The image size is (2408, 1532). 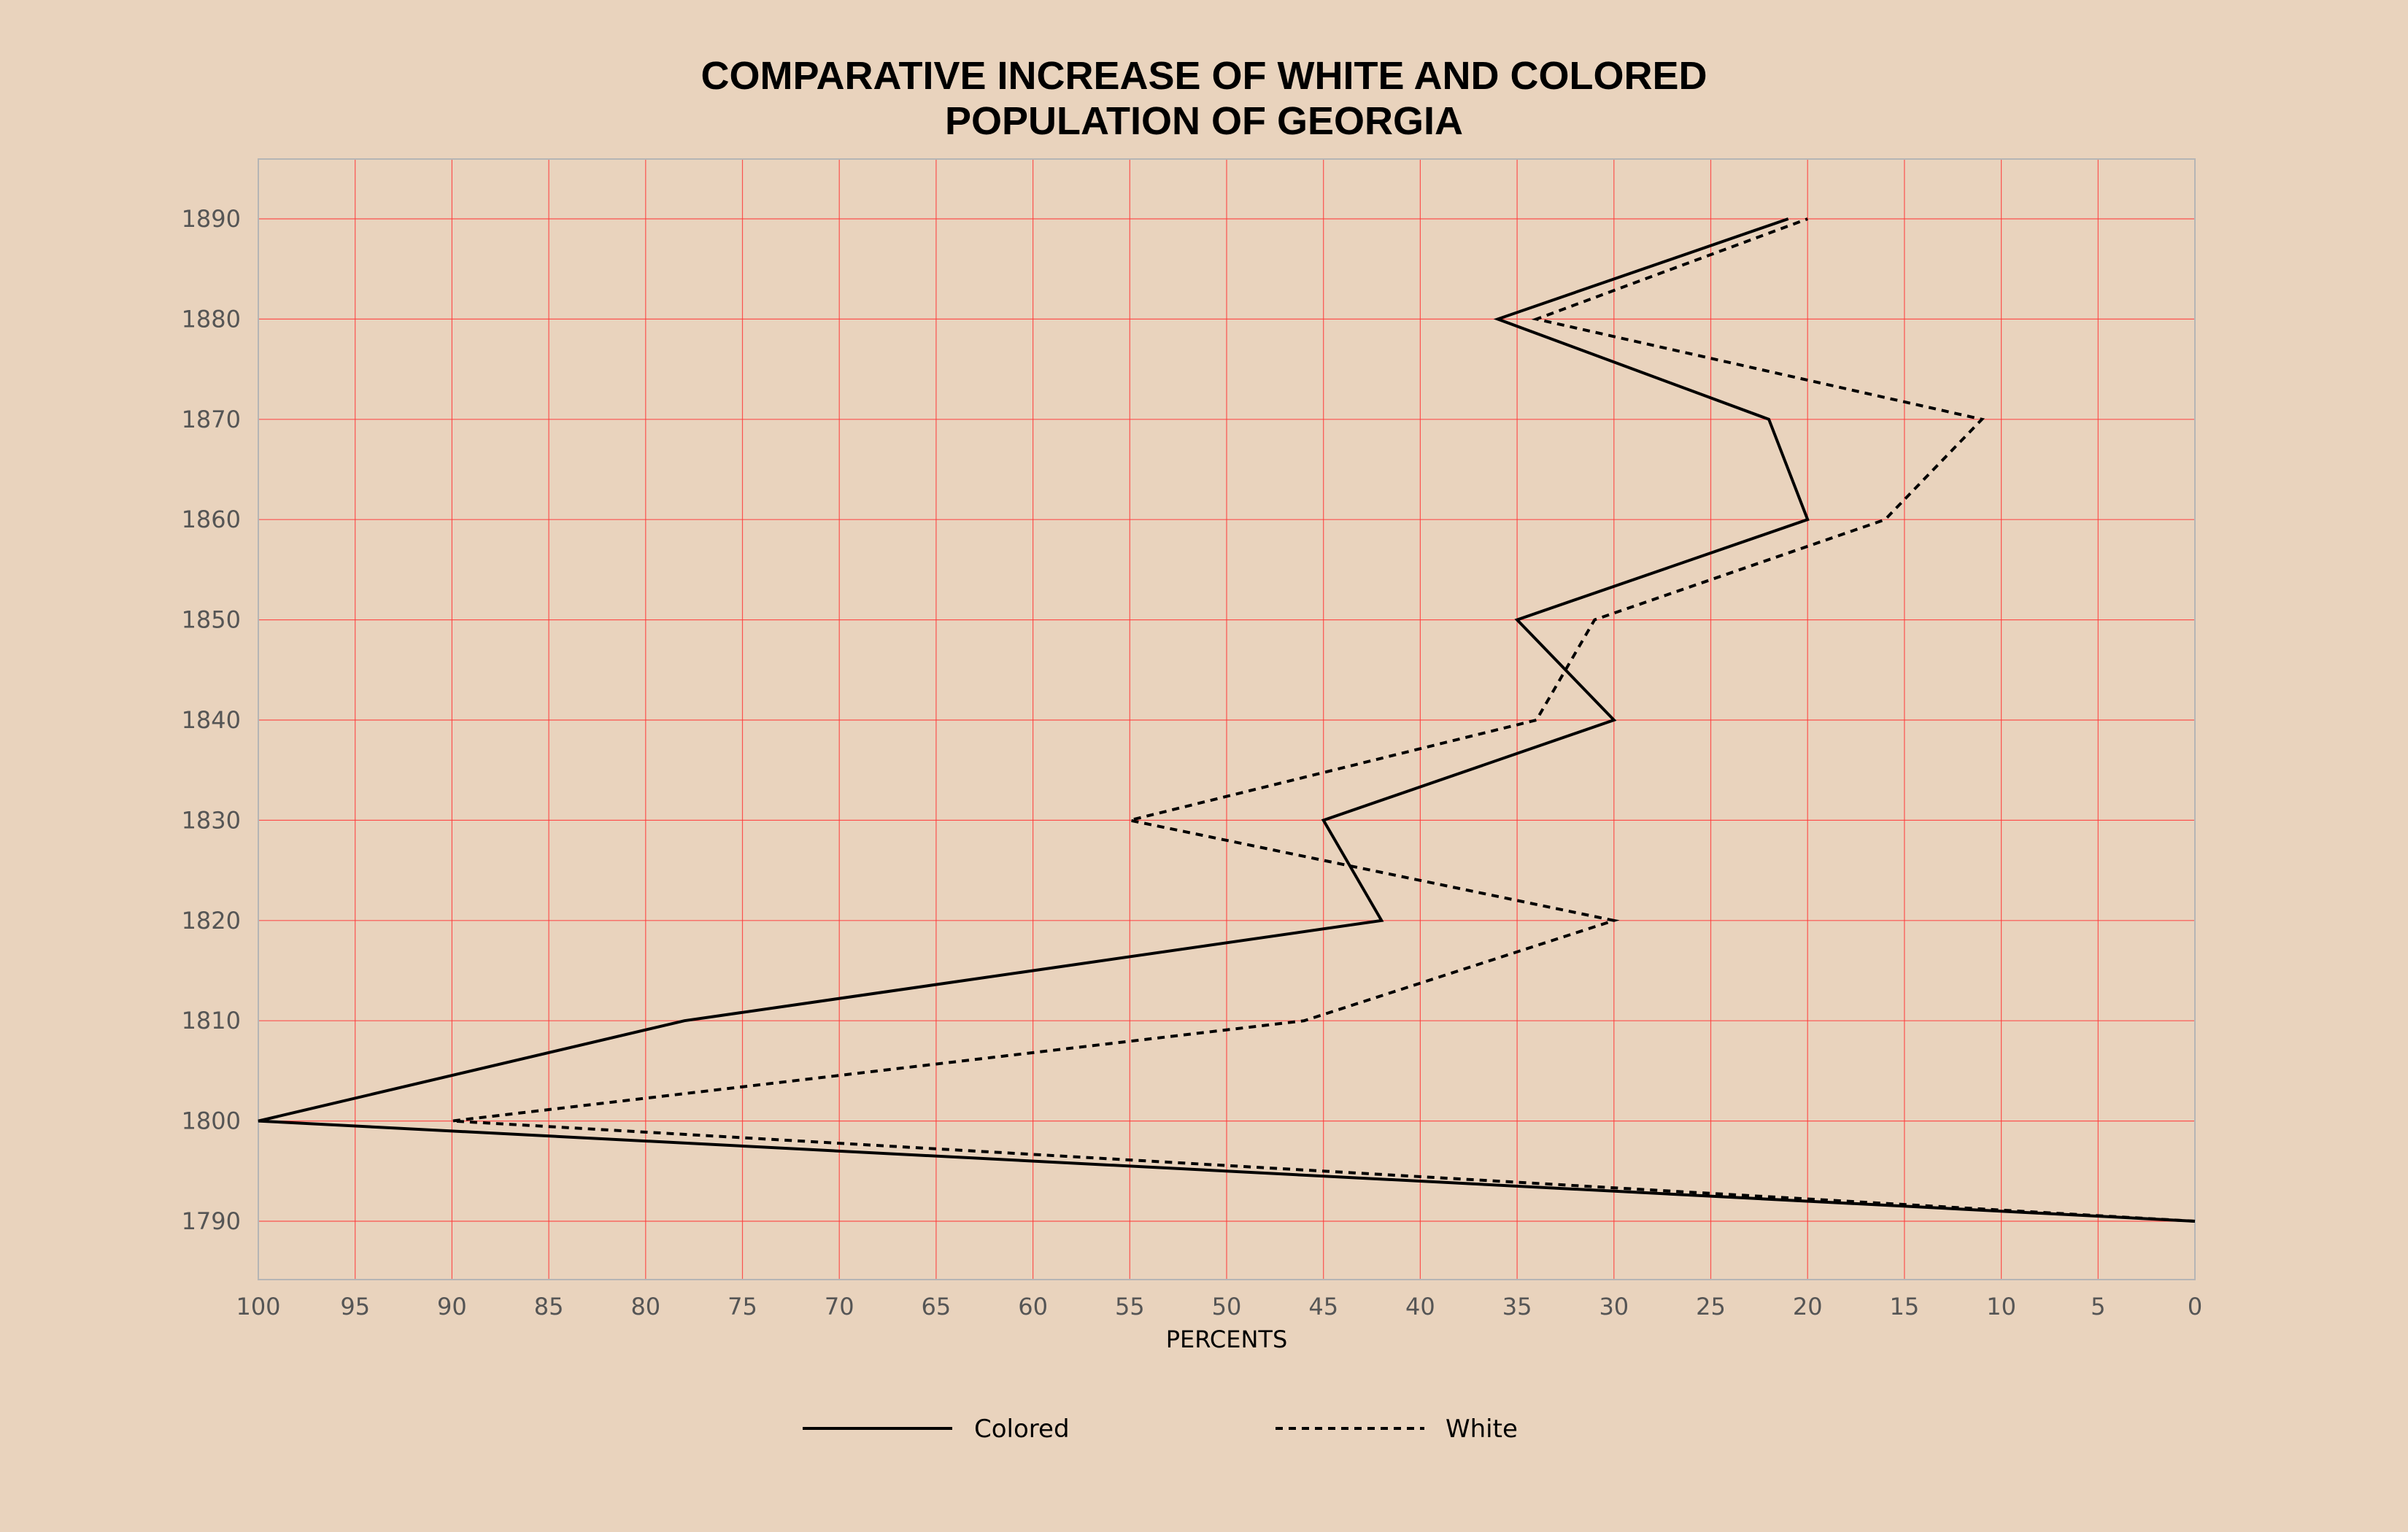 What do you see at coordinates (1711, 1307) in the screenshot?
I see `x-tick-label-25: 25` at bounding box center [1711, 1307].